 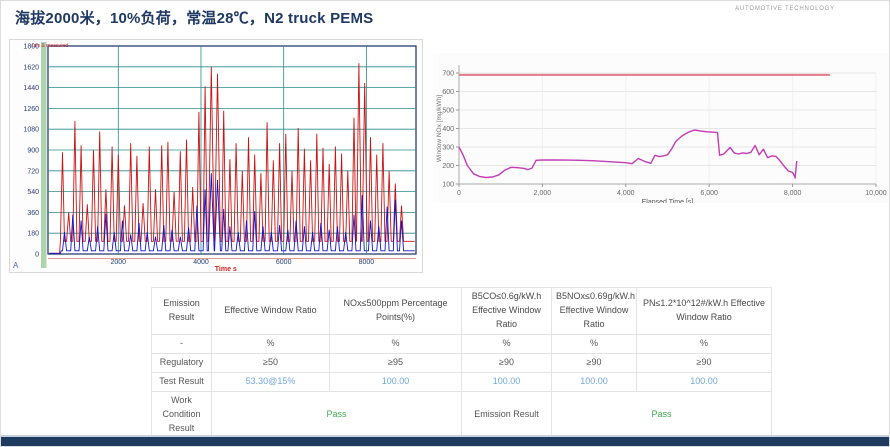 What do you see at coordinates (448, 129) in the screenshot?
I see `y-tick-label: 400` at bounding box center [448, 129].